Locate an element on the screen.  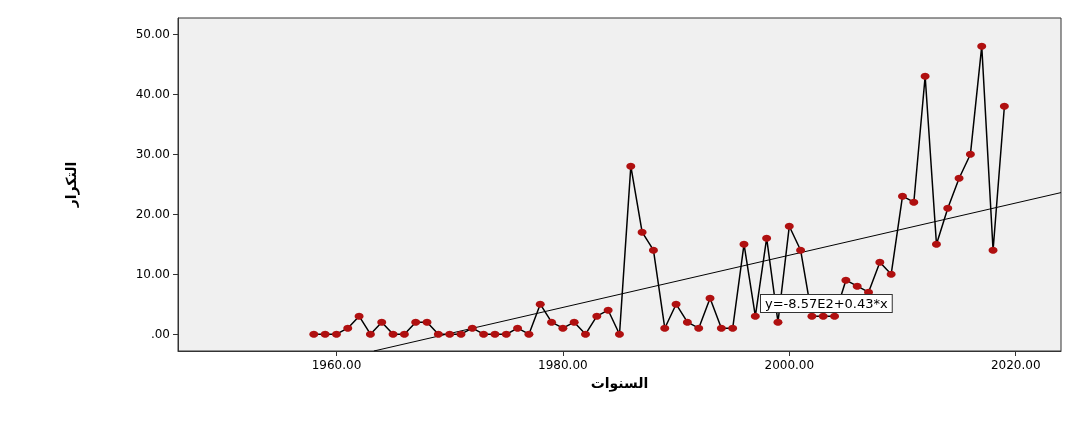
annotation: y=-8.57E2+0.43*x is located at coordinates (827, 303).